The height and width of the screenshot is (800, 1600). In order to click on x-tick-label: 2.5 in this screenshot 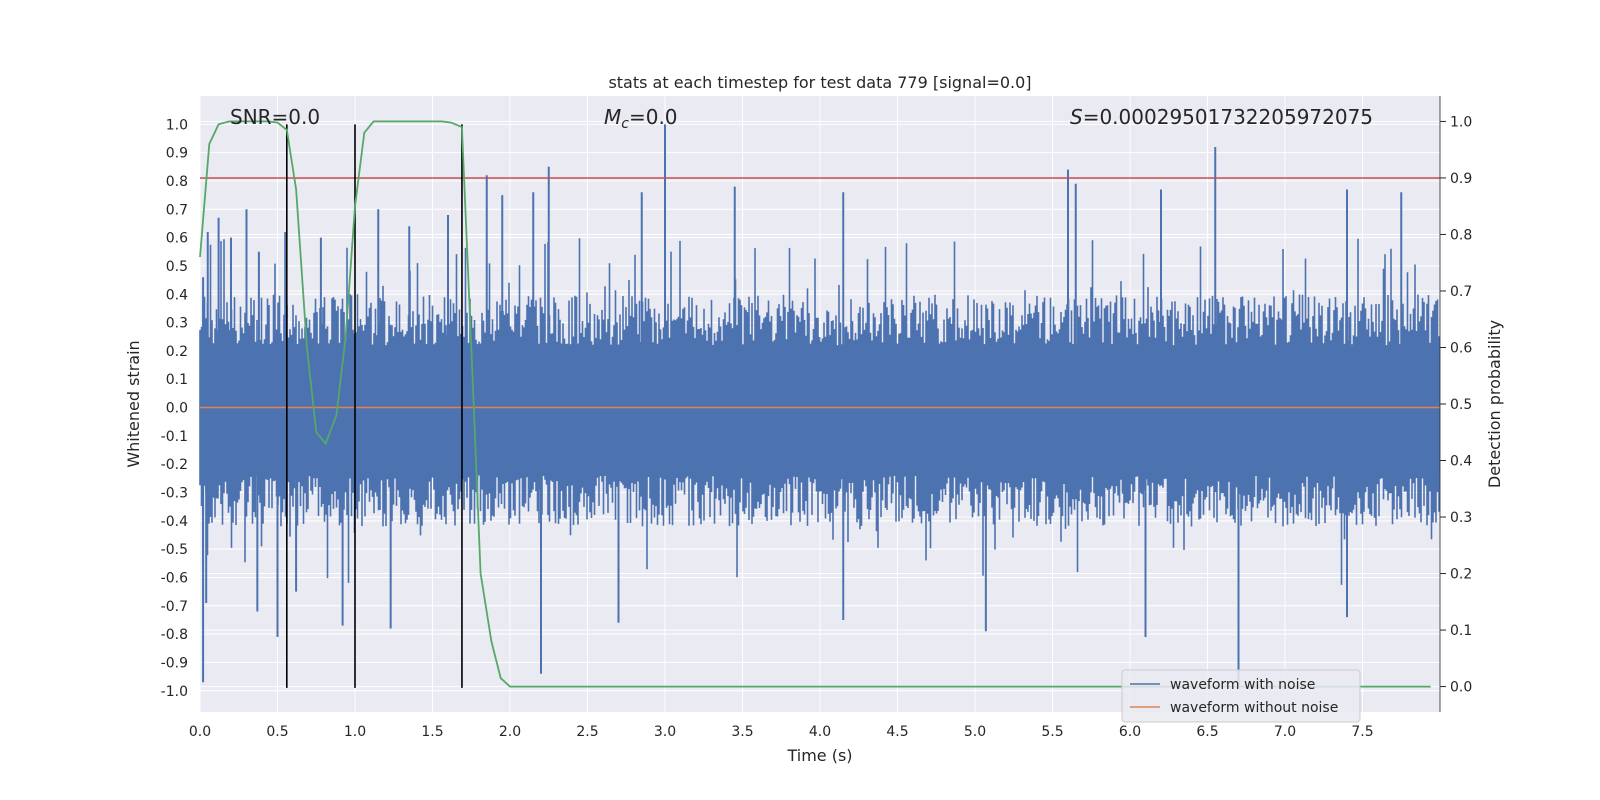, I will do `click(587, 732)`.